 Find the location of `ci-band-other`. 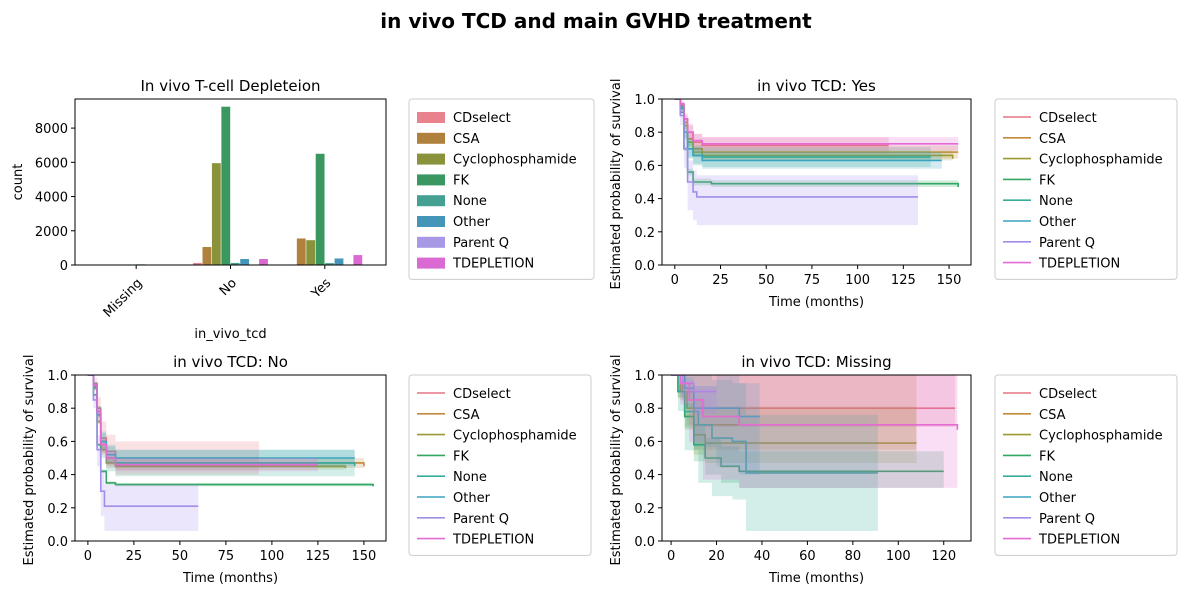

ci-band-other is located at coordinates (808, 134).